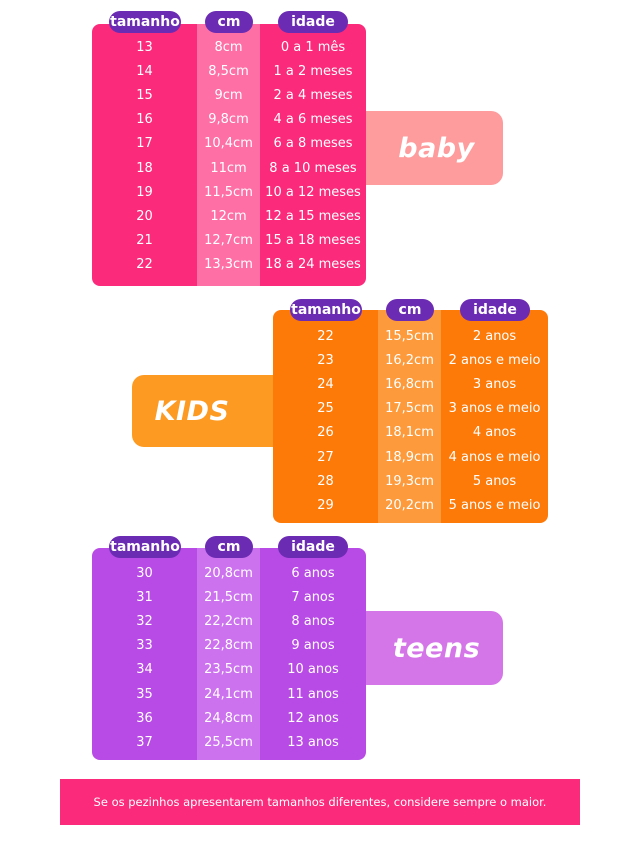 Image resolution: width=640 pixels, height=865 pixels. I want to click on table-row: 37 25,5cm 13 anos, so click(229, 742).